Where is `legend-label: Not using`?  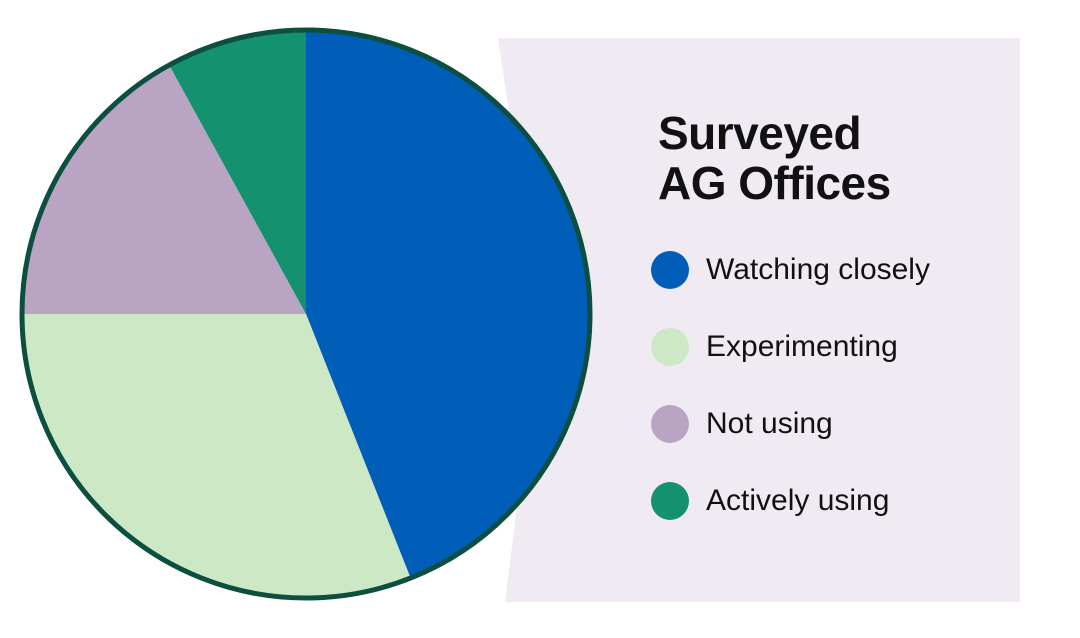 legend-label: Not using is located at coordinates (769, 423).